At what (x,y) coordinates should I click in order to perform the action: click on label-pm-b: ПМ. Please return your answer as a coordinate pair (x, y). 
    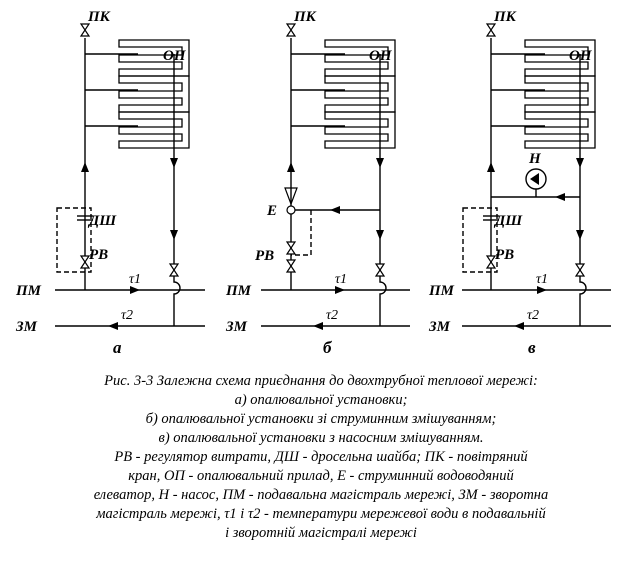
    Looking at the image, I should click on (238, 291).